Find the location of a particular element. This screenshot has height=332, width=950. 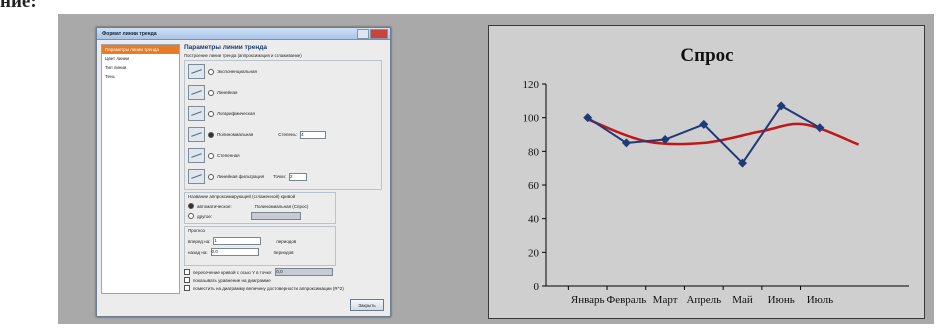

power-trend-icon is located at coordinates (196, 155).